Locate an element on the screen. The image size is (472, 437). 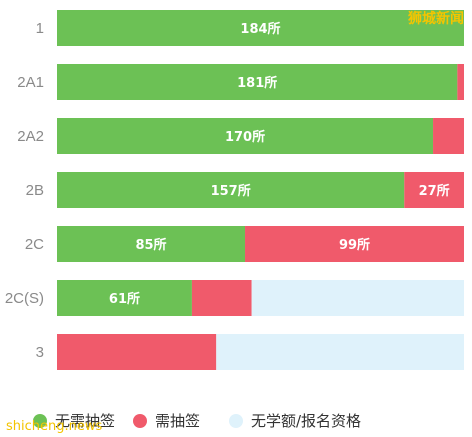
data-label: 99所 is located at coordinates (354, 245).